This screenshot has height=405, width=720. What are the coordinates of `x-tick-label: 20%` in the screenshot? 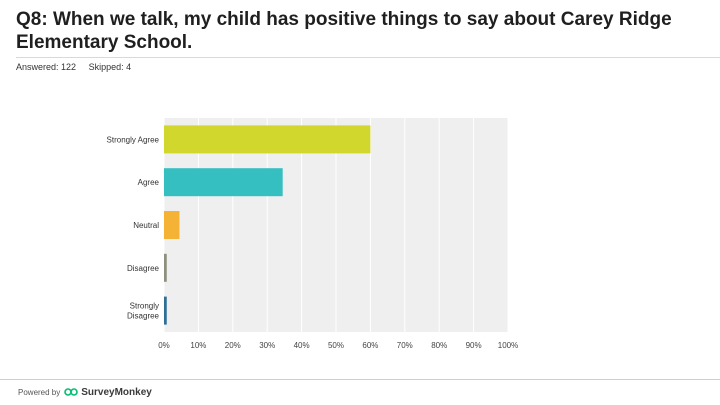 It's located at (233, 345).